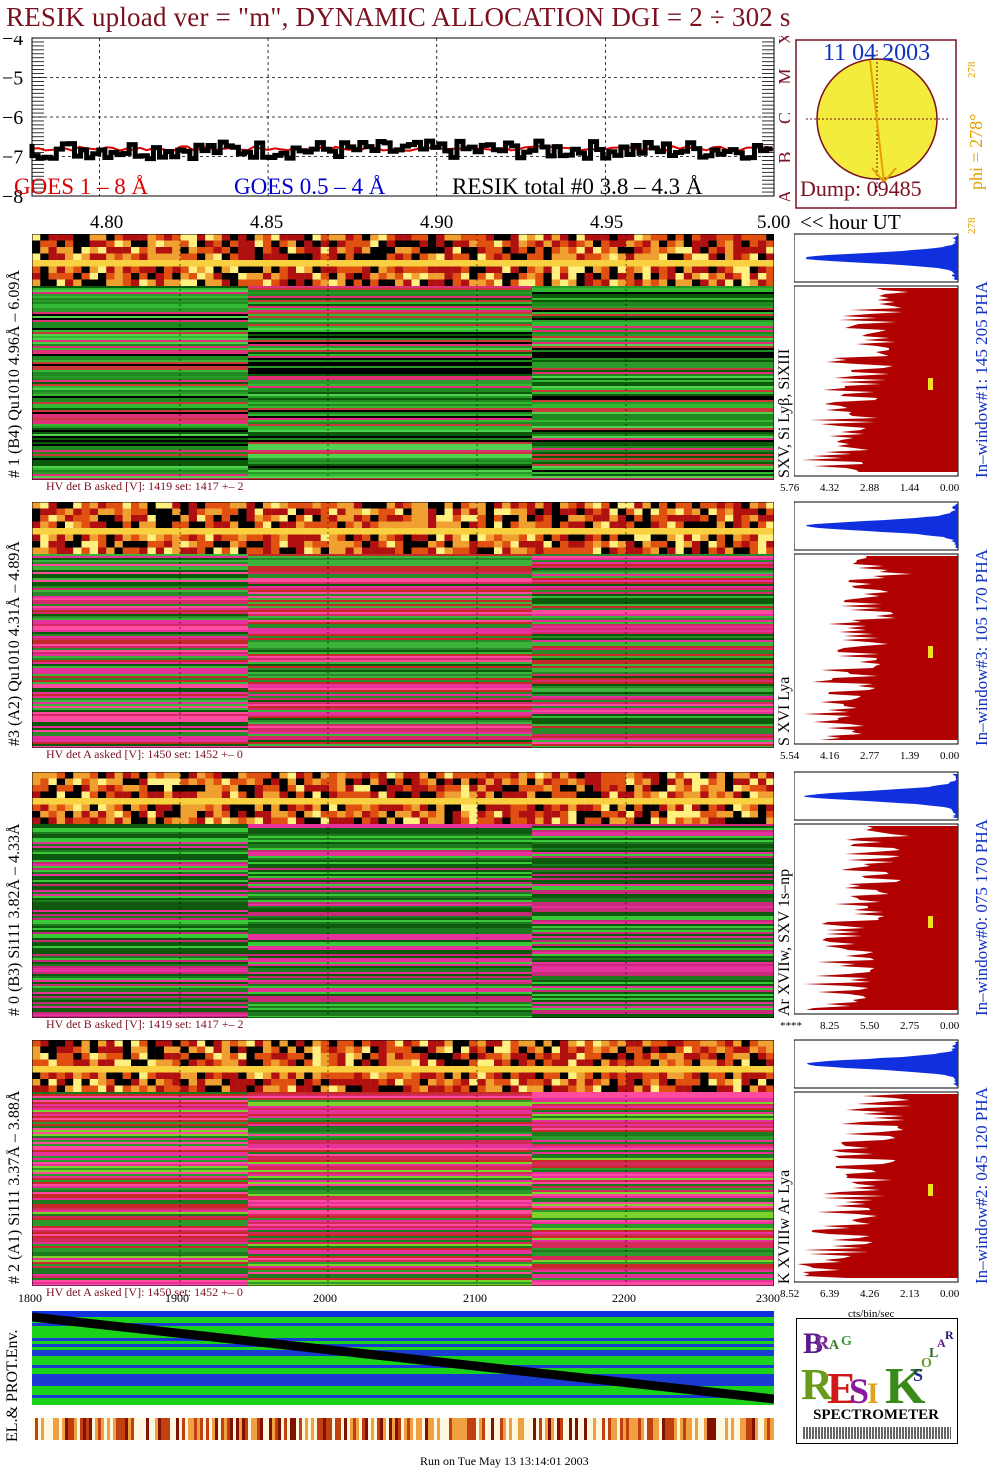 This screenshot has width=1004, height=1476. Describe the element at coordinates (870, 1026) in the screenshot. I see `hist-tick-2-2: 5.50` at that location.